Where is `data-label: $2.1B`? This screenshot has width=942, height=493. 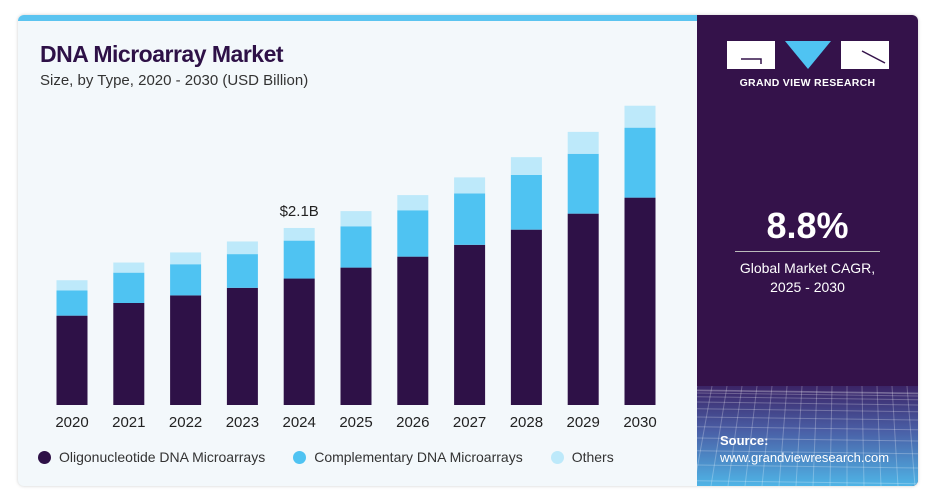 data-label: $2.1B is located at coordinates (299, 211).